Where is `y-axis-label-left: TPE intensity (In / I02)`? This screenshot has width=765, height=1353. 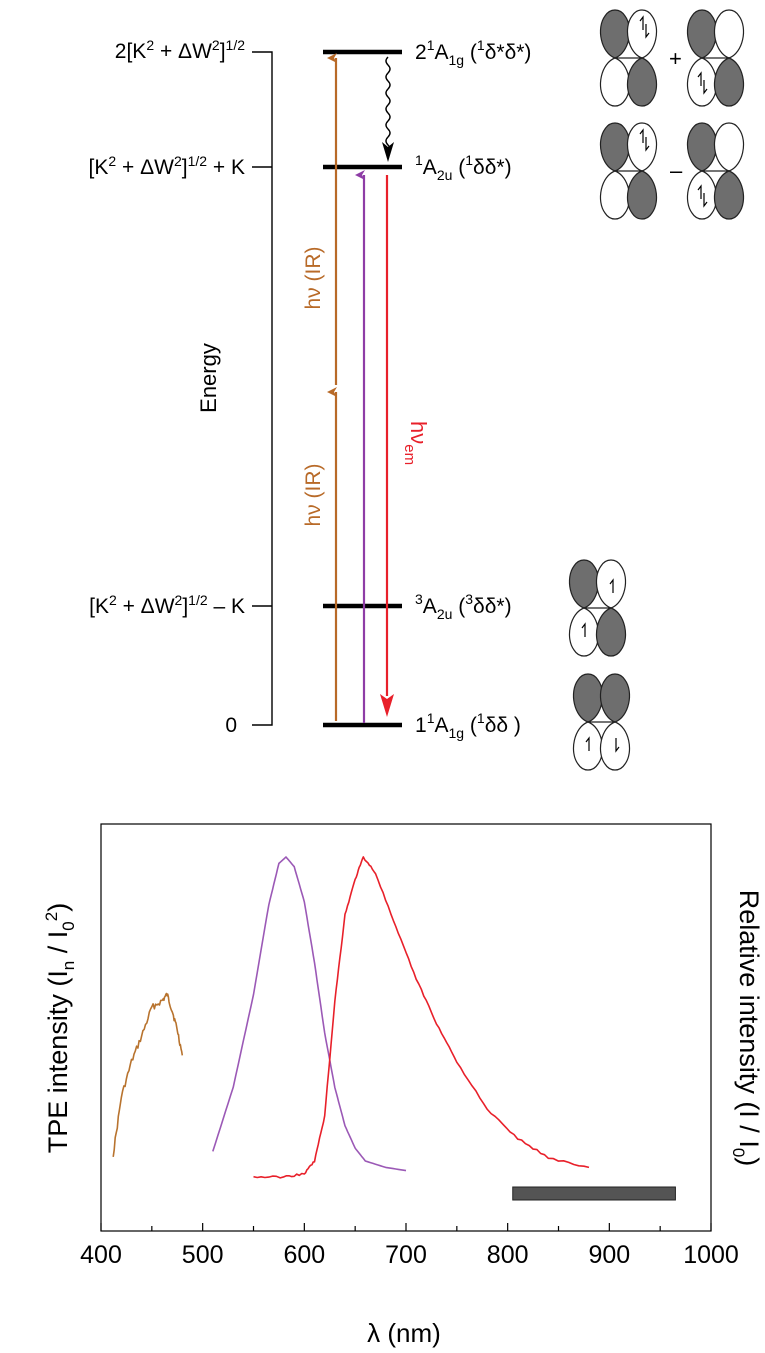
y-axis-label-left: TPE intensity (In / I02) is located at coordinates (60, 1028).